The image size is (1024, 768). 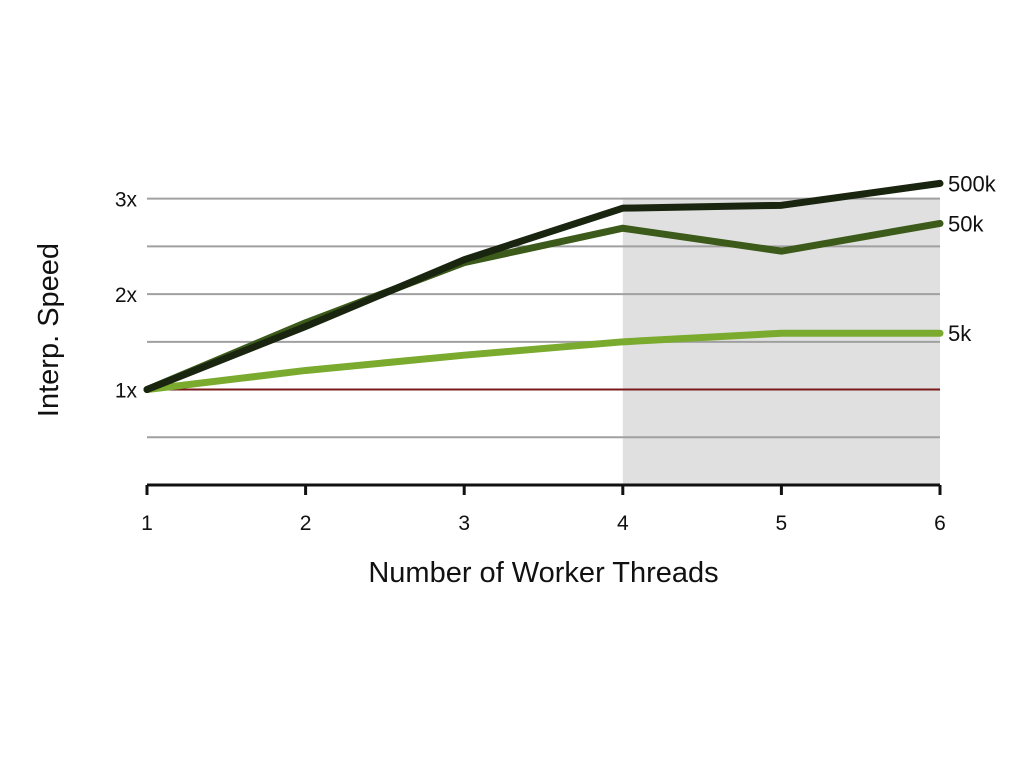 I want to click on x-axis-ticks: 1 2 3 4 5 6, so click(x=543, y=510).